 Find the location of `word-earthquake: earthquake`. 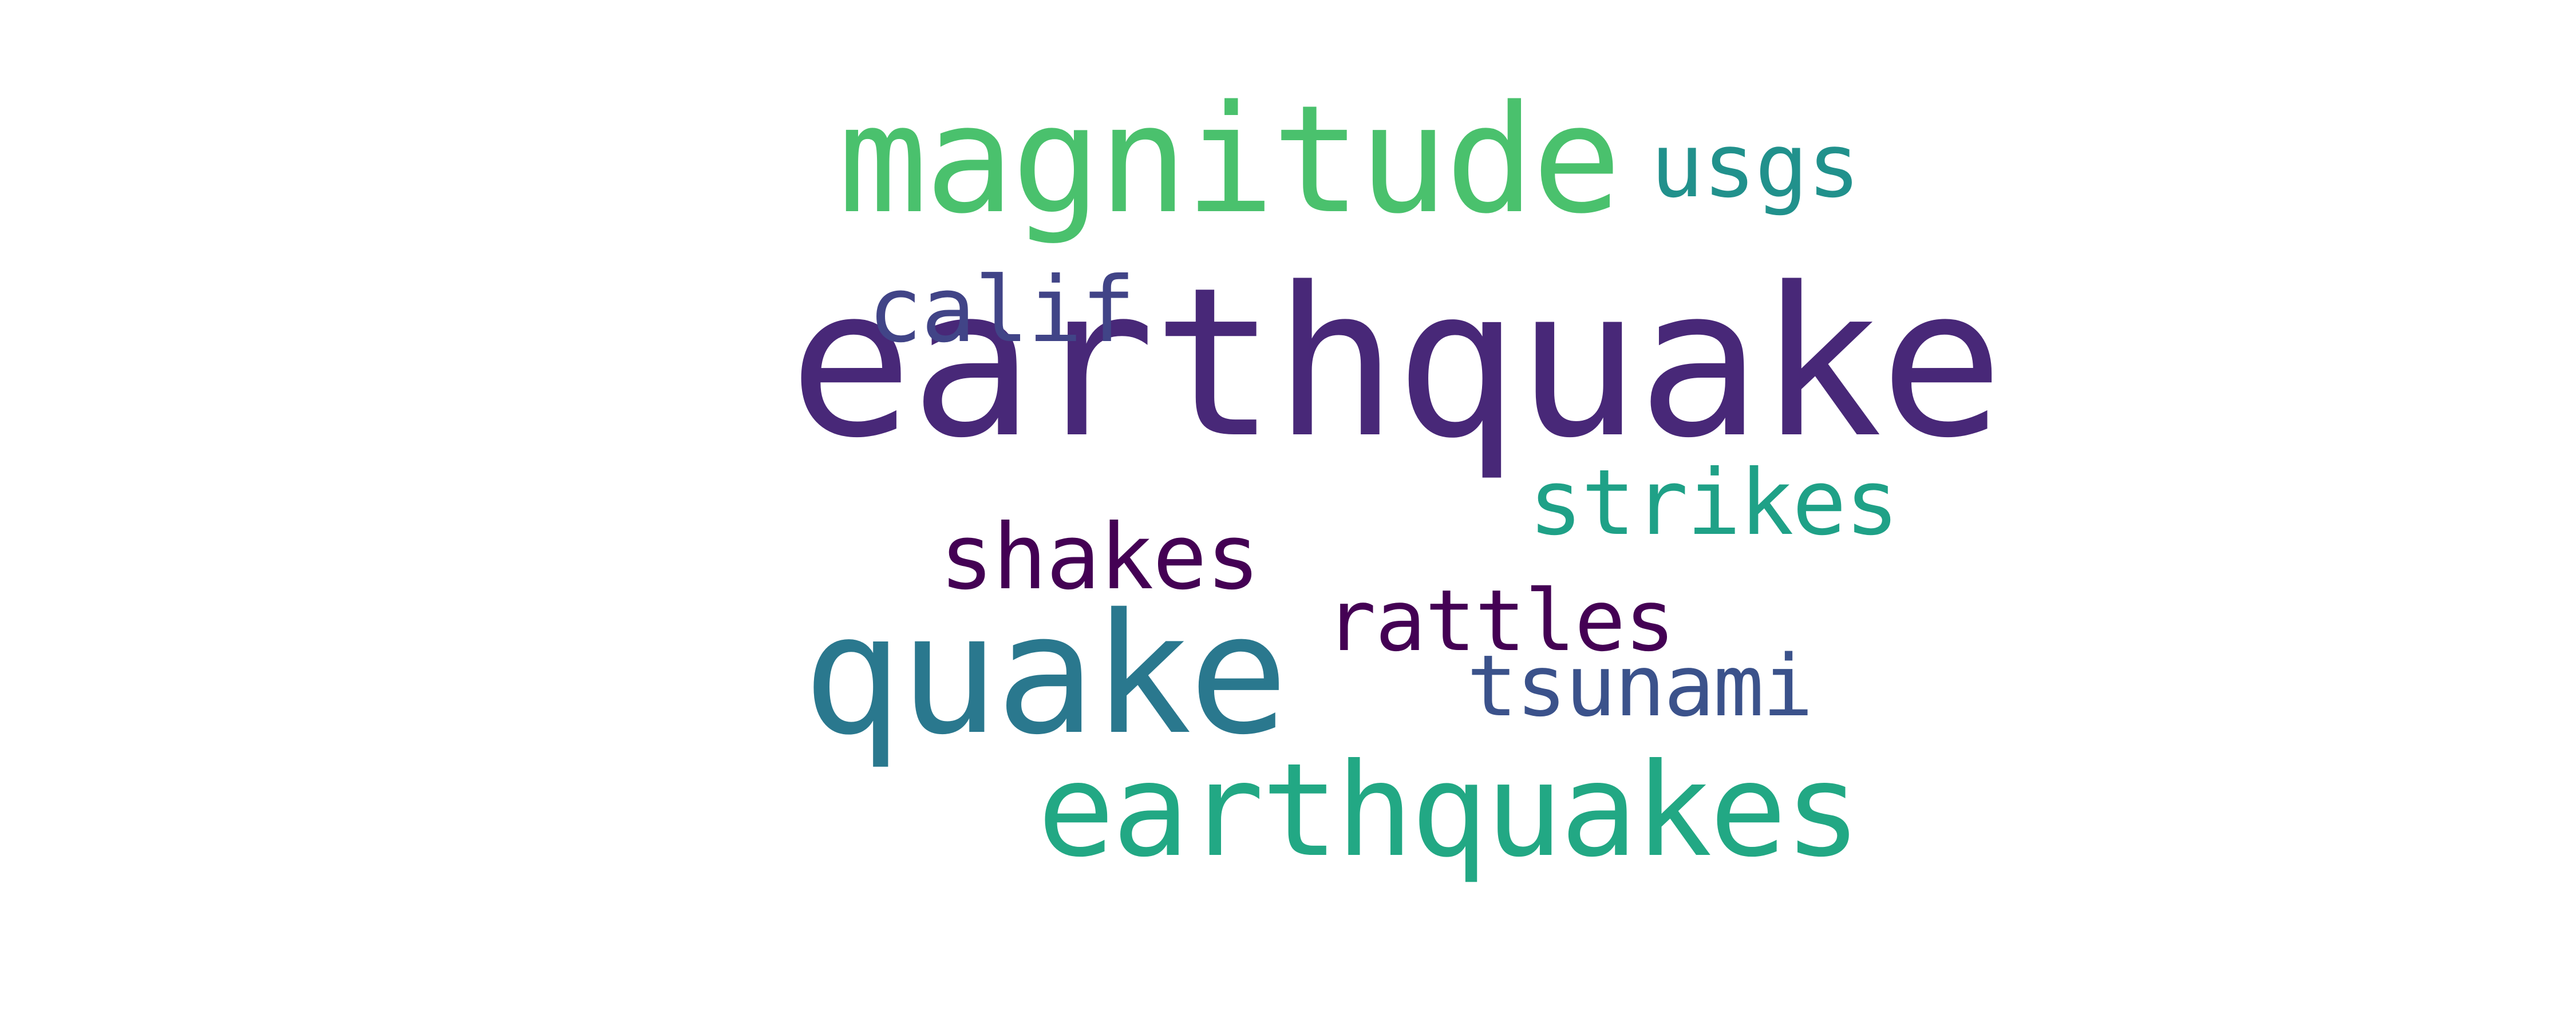

word-earthquake: earthquake is located at coordinates (1396, 363).